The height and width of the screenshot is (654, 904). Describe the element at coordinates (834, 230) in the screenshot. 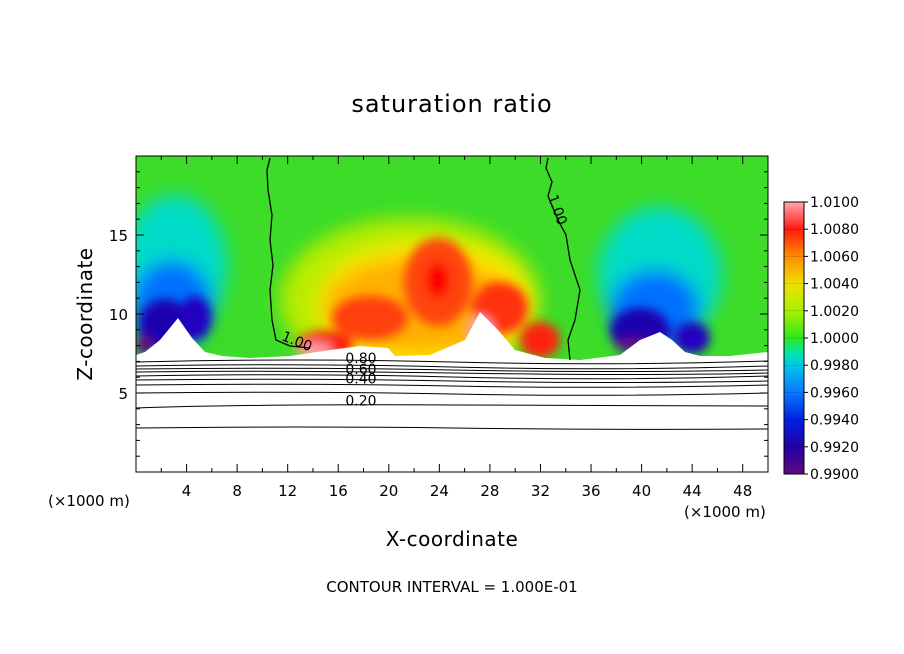

I see `colorbar-tick-label: 1.0080` at that location.